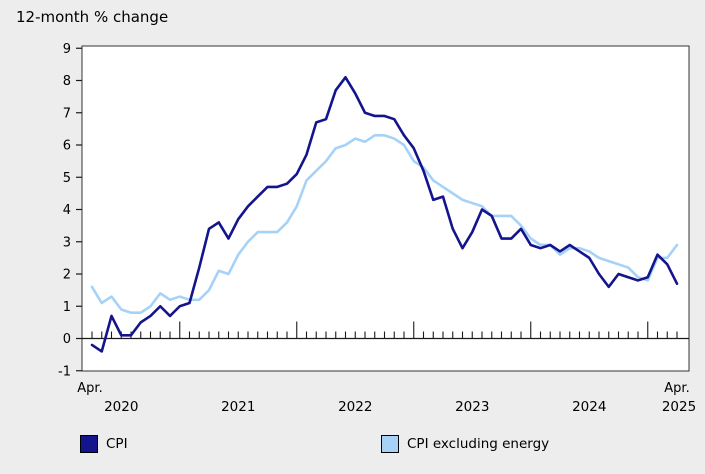 The width and height of the screenshot is (705, 474). I want to click on x-year-label: 2021, so click(238, 407).